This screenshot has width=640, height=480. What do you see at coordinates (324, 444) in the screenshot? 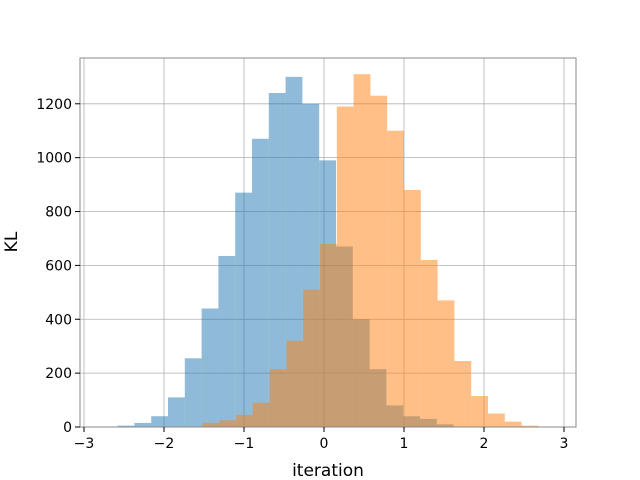
I see `x-tick-label: 0` at bounding box center [324, 444].